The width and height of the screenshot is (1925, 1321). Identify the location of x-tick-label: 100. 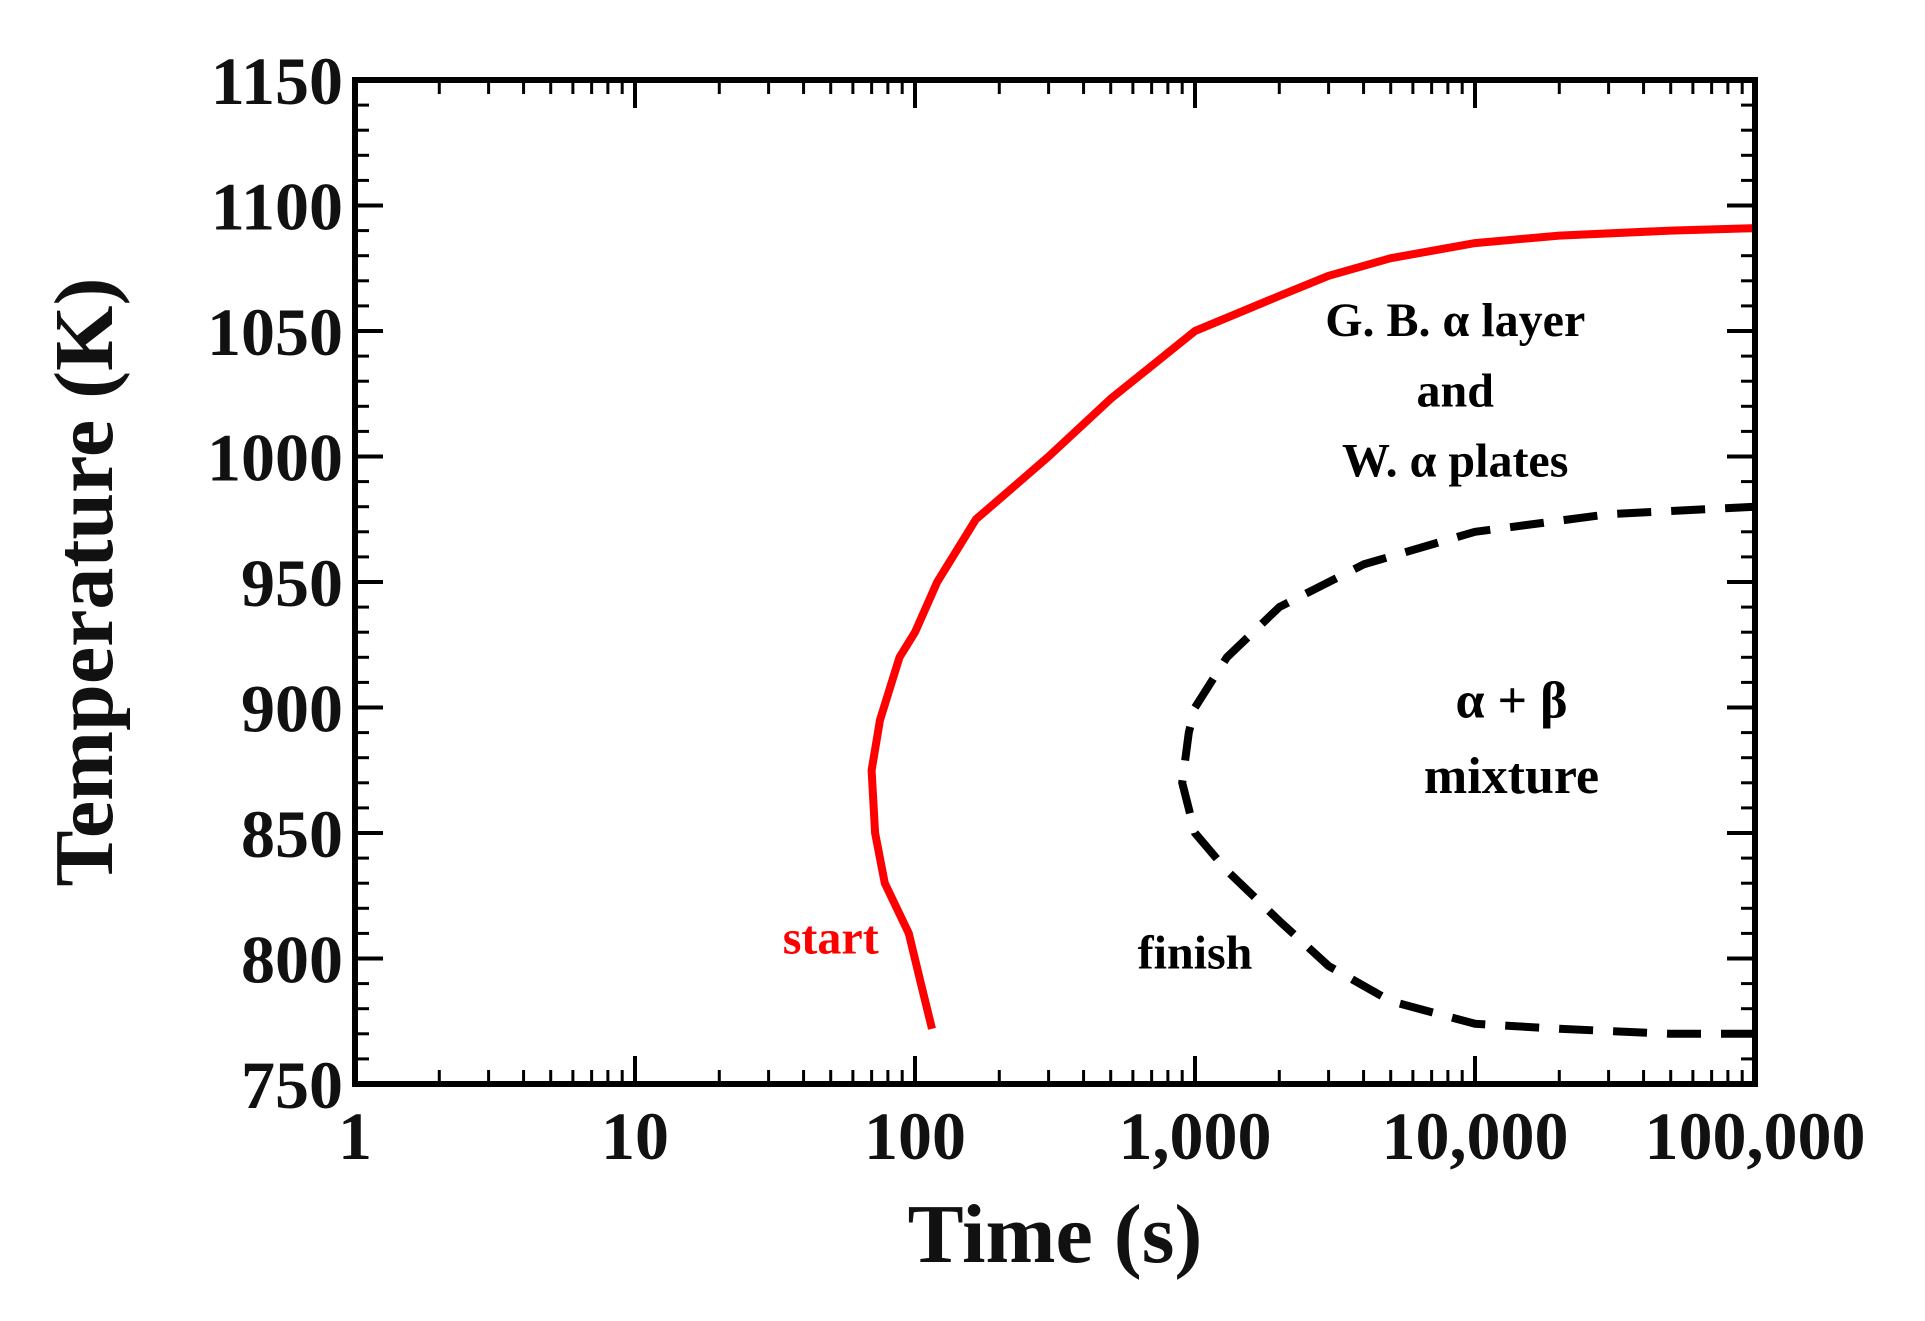
(915, 1136).